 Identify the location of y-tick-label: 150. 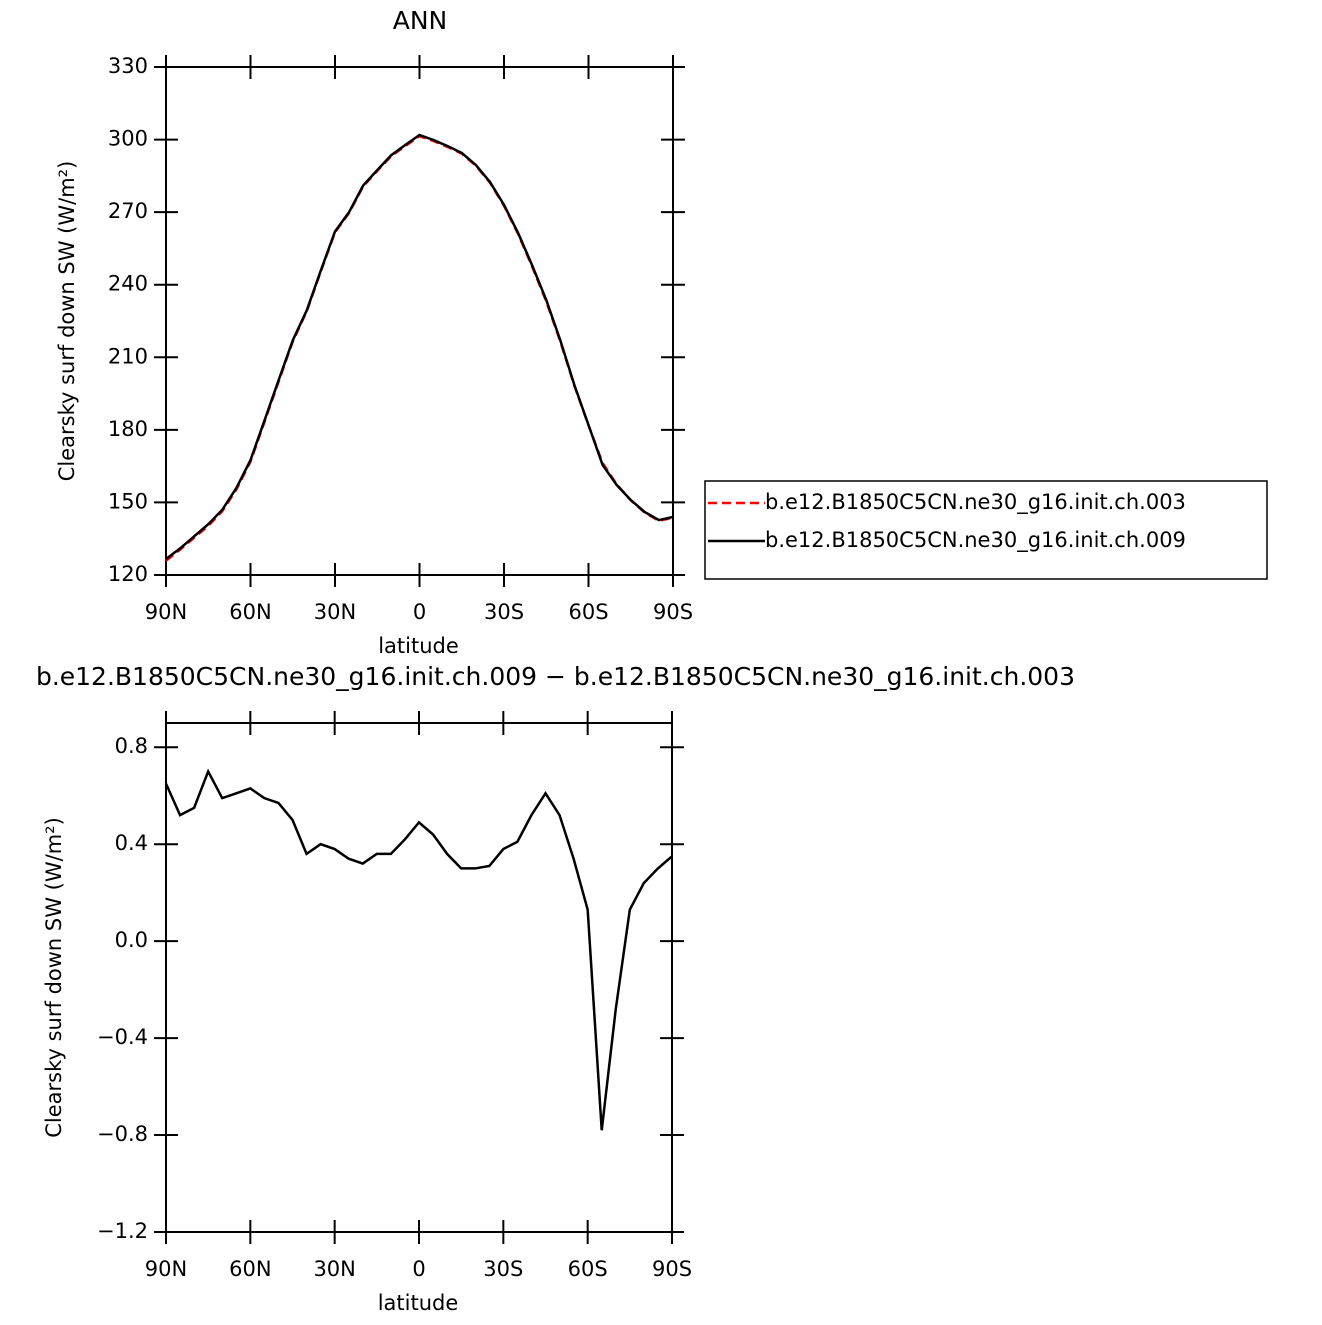
(128, 501).